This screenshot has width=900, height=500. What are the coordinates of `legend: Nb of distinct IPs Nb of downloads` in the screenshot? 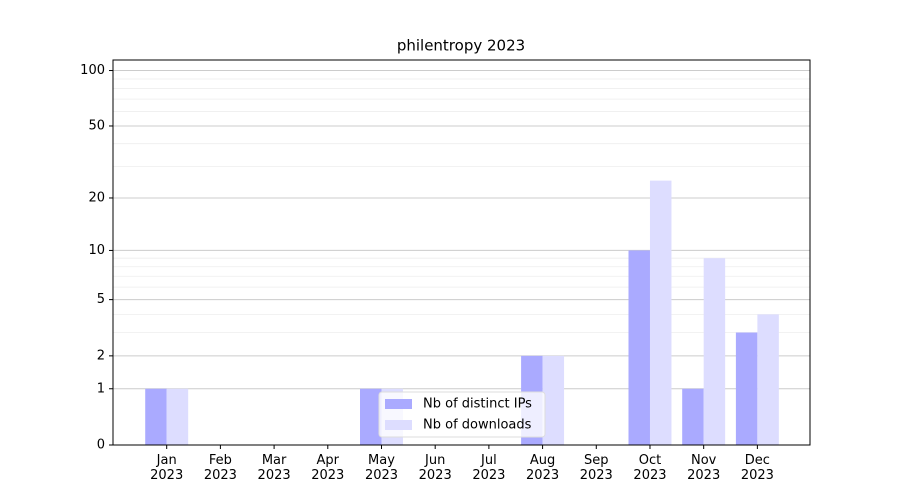 It's located at (462, 414).